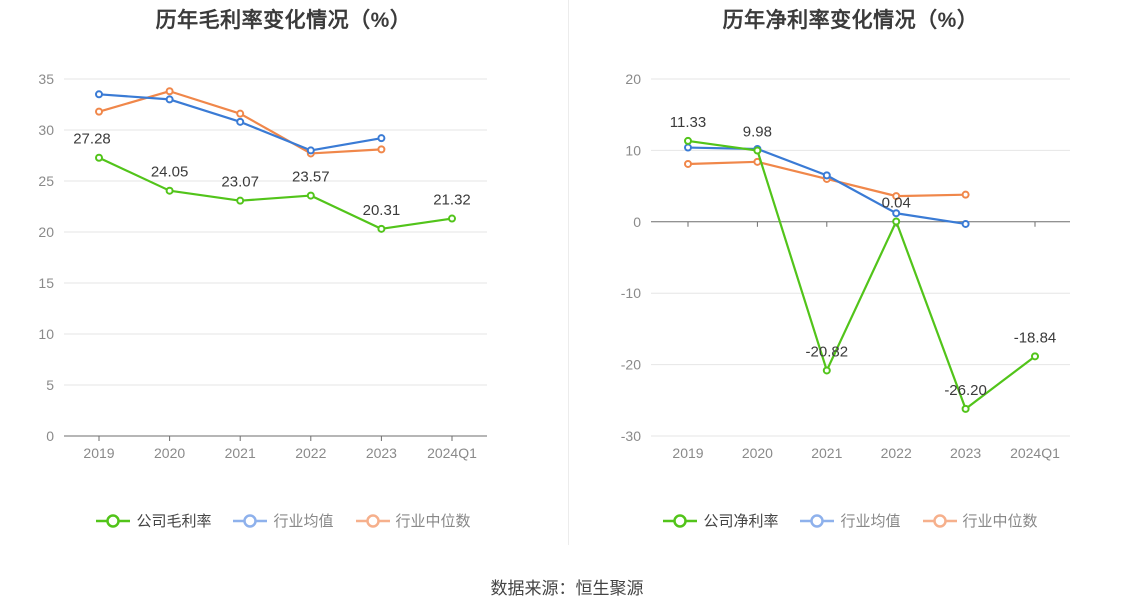 The height and width of the screenshot is (612, 1134). I want to click on data-label: -18.84, so click(1035, 337).